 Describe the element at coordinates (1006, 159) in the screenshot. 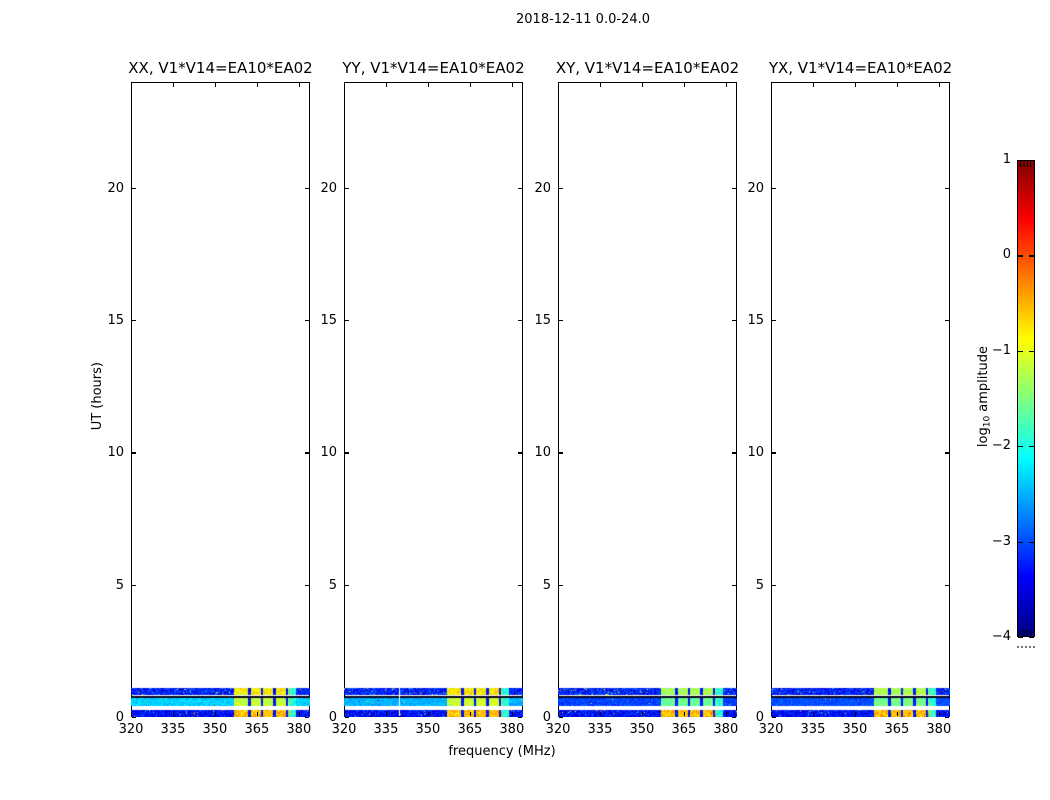

I see `colorbar-tick-label: 1` at that location.